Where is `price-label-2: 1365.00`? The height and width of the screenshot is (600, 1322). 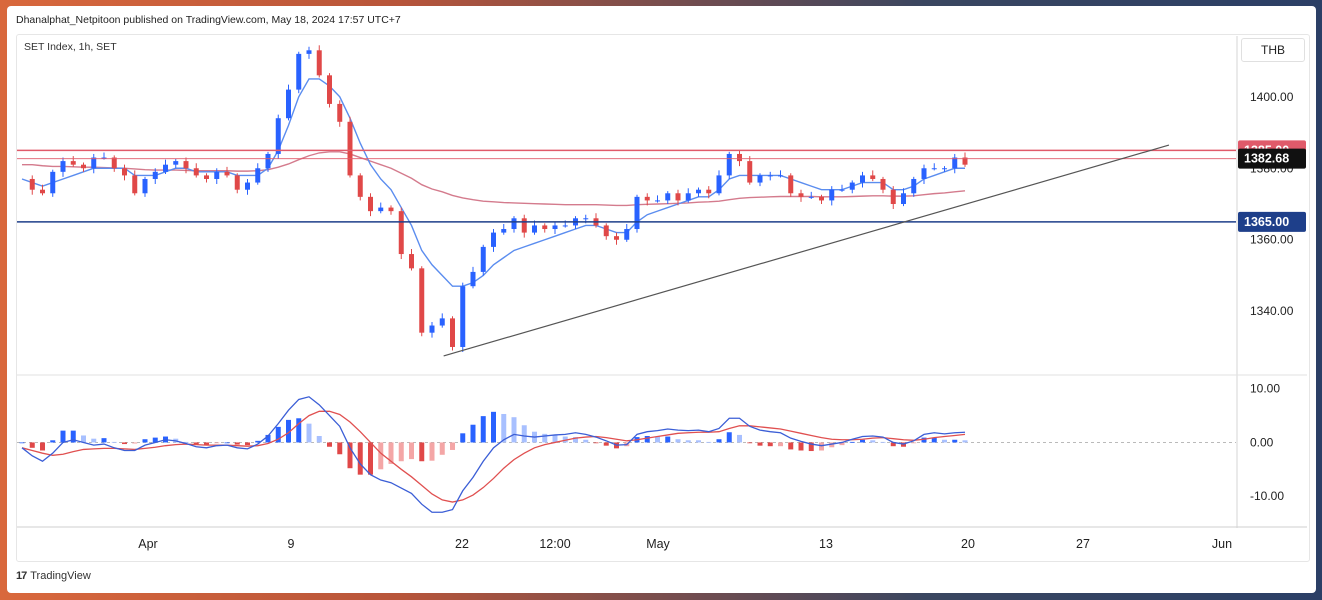
price-label-2: 1365.00 is located at coordinates (1266, 222).